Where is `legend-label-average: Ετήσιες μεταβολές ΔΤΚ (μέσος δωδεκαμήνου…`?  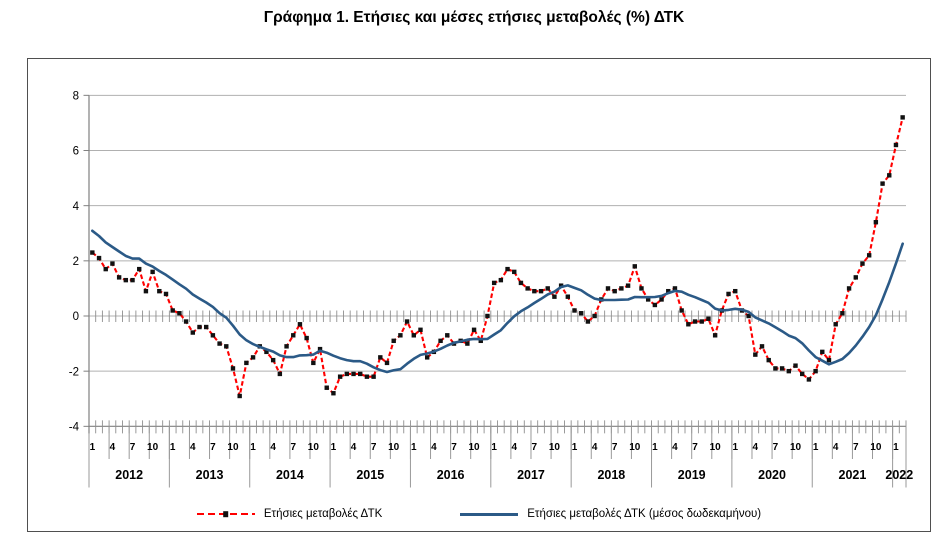 legend-label-average: Ετήσιες μεταβολές ΔΤΚ (μέσος δωδεκαμήνου… is located at coordinates (644, 514).